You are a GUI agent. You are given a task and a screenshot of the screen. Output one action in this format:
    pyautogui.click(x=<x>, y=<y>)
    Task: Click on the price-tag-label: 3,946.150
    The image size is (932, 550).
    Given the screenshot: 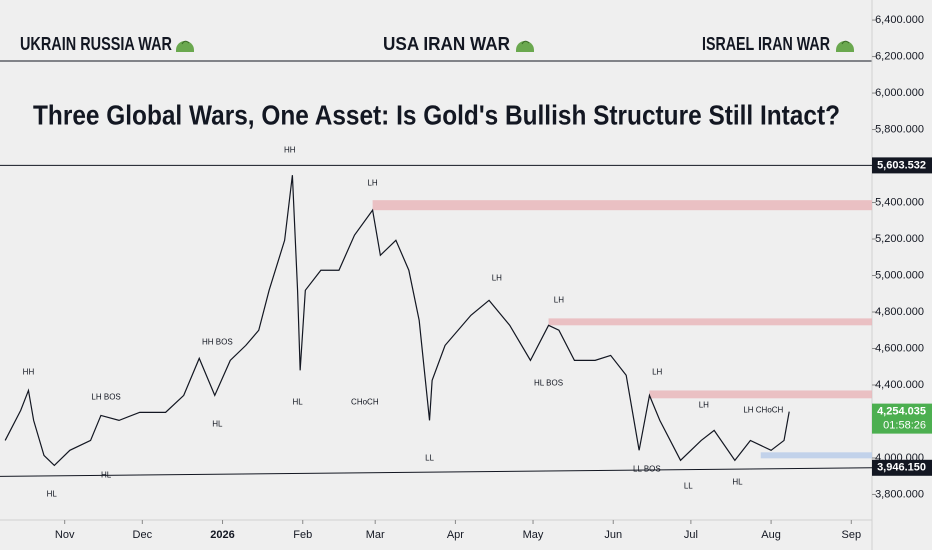 What is the action you would take?
    pyautogui.click(x=901, y=468)
    